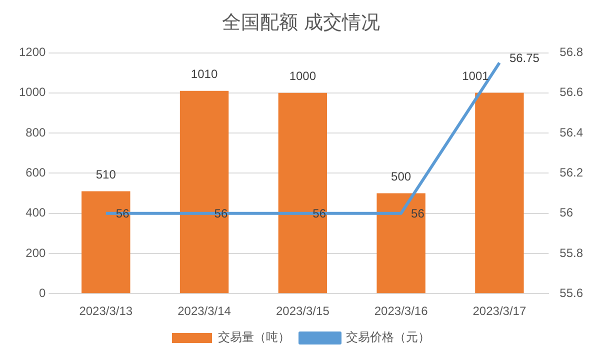  Describe the element at coordinates (401, 311) in the screenshot. I see `x-tick-label: 2023/3/16` at that location.